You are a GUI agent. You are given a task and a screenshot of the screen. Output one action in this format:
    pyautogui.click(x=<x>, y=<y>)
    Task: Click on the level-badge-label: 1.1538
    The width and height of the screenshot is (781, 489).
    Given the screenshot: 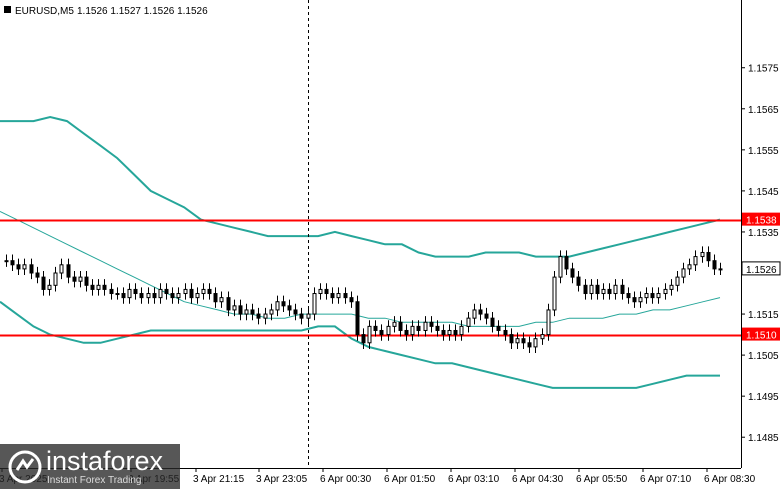 What is the action you would take?
    pyautogui.click(x=761, y=221)
    